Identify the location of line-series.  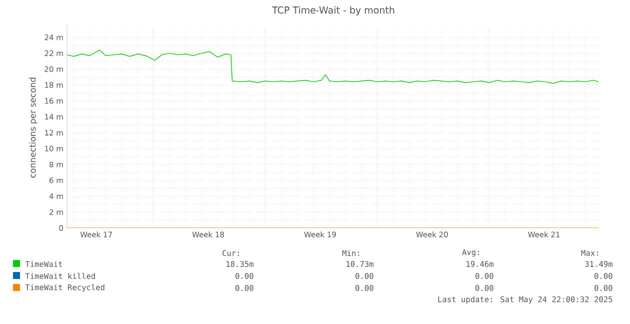
(333, 67).